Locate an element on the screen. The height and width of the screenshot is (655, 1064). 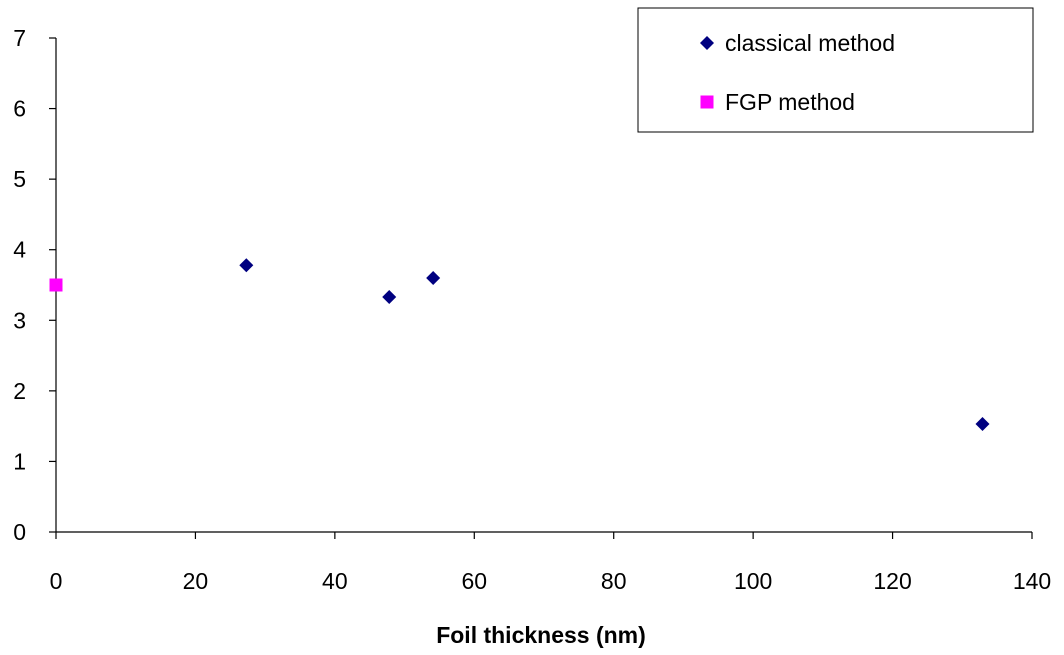
y-tick-label: 7 is located at coordinates (19, 38).